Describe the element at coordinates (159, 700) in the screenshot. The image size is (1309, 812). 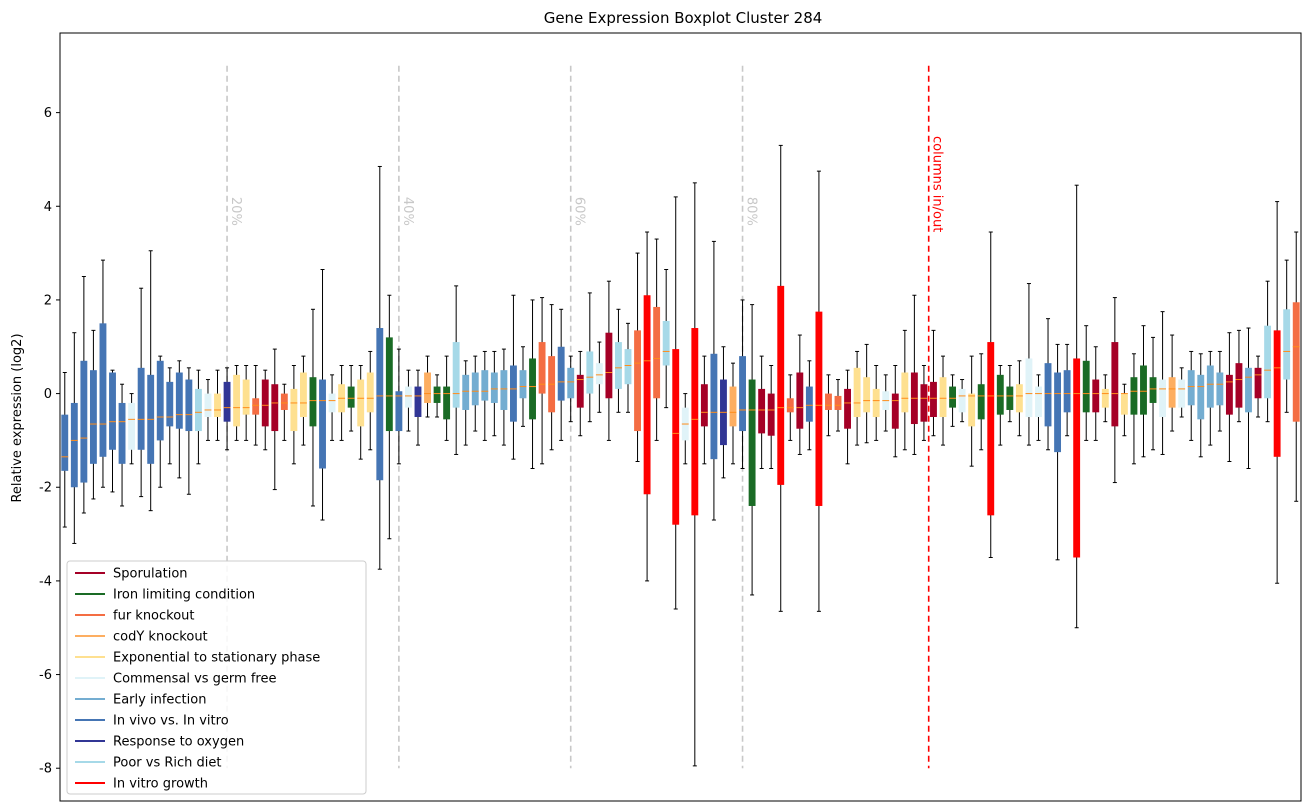
I see `legend-label: Early infection` at that location.